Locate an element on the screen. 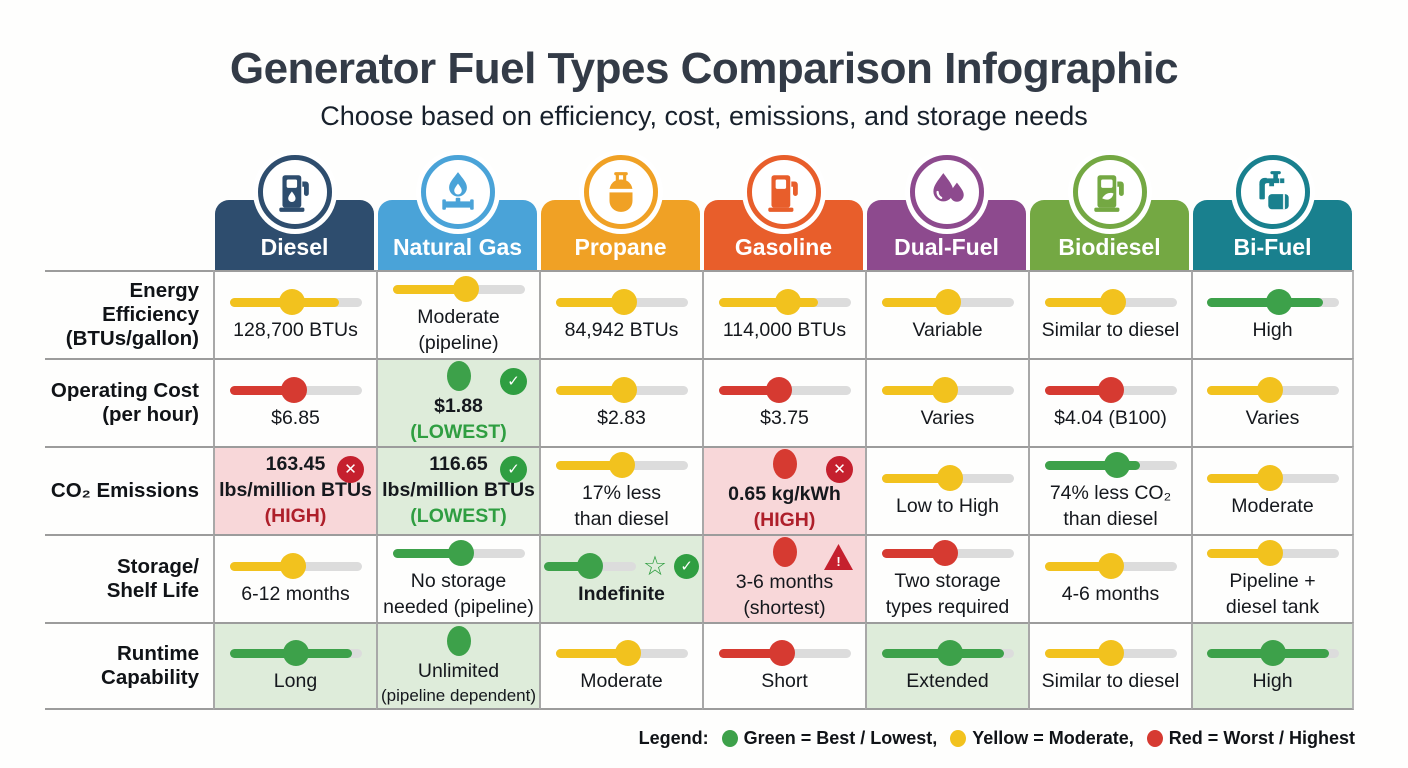 This screenshot has height=768, width=1408. check-badge-icon: ✓ is located at coordinates (687, 566).